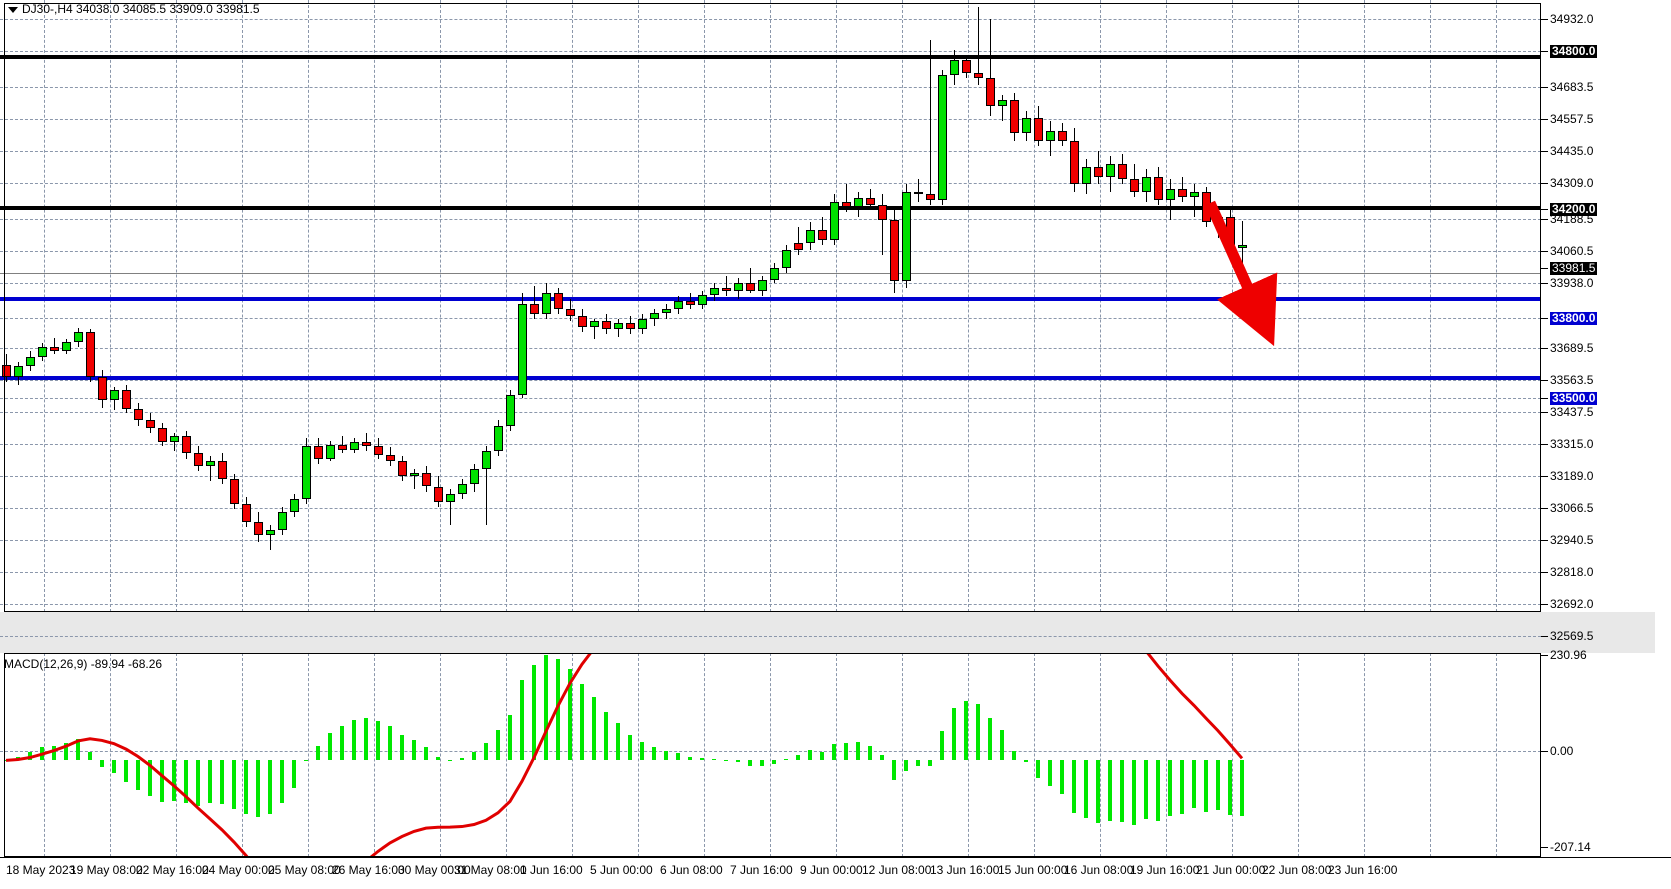  I want to click on macd-label: MACD(12,26,9) -89.94 -68.26, so click(83, 664).